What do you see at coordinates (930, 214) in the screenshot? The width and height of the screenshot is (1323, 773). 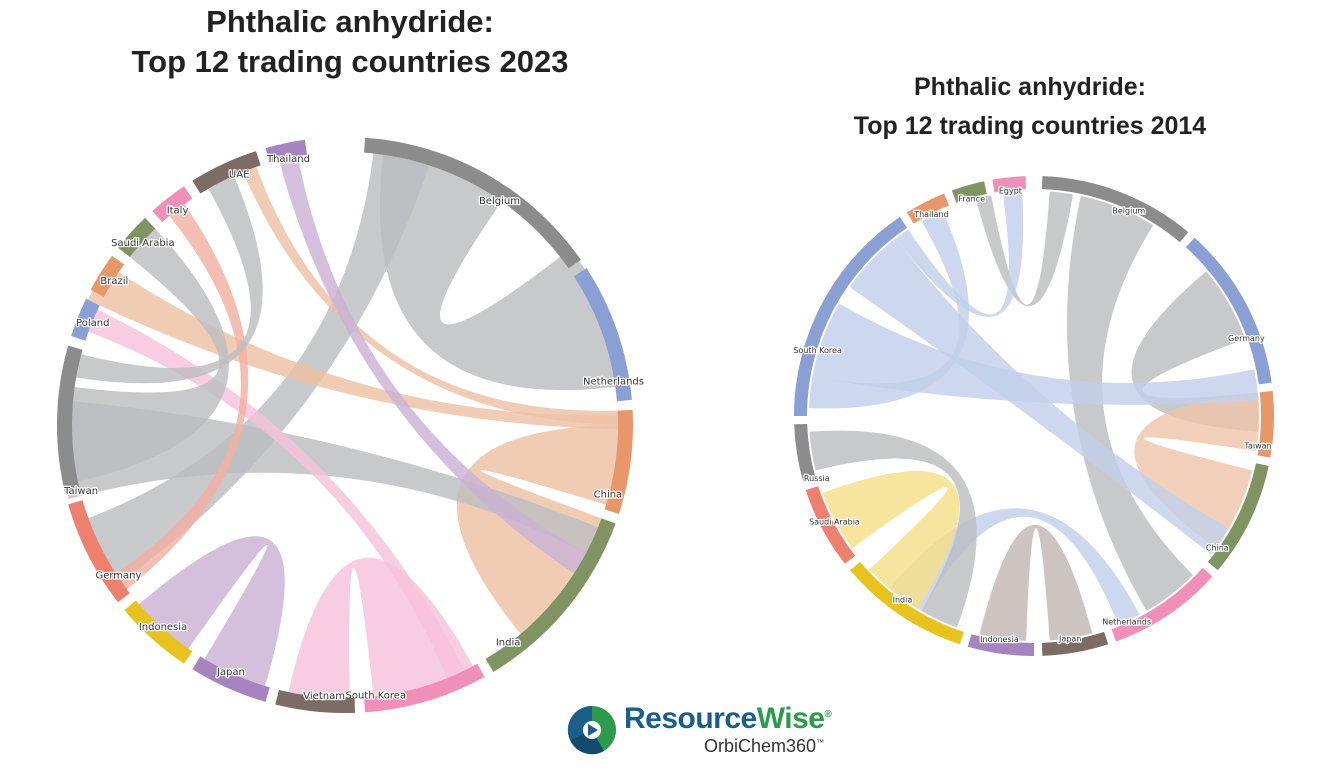 I see `segment-label-2014-thailand: Thailand` at bounding box center [930, 214].